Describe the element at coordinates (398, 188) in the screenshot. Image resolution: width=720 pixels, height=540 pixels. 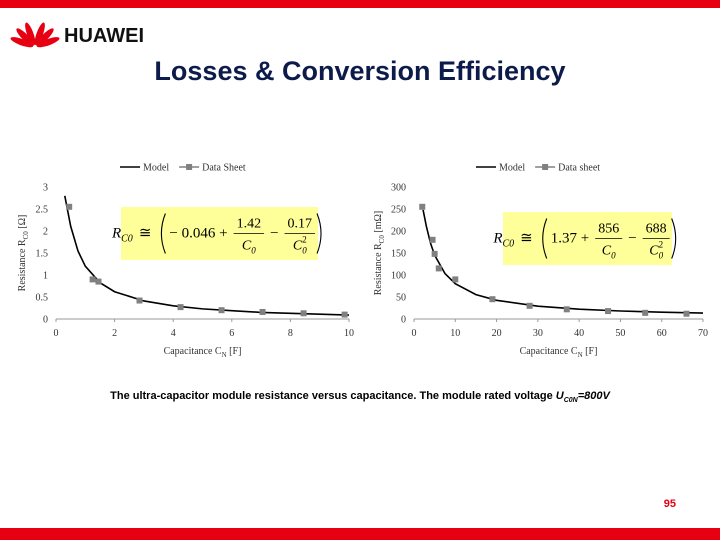
I see `y-tick-label: 300` at that location.